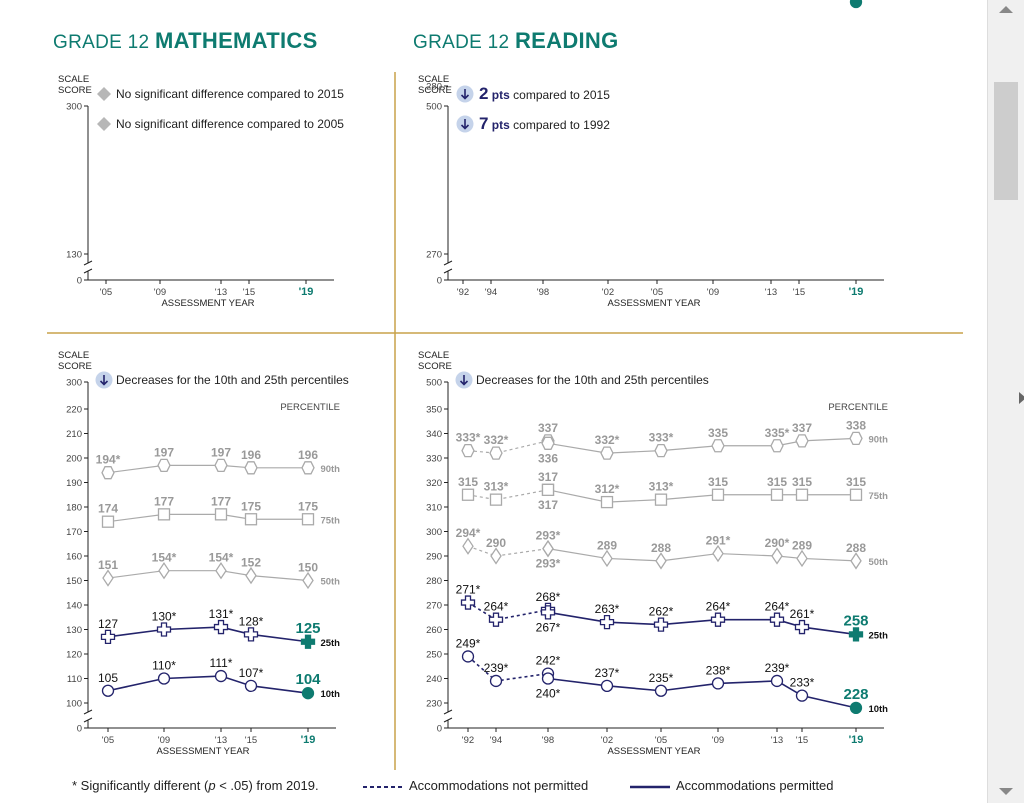 The width and height of the screenshot is (1024, 803). I want to click on data-label: 107*, so click(251, 673).